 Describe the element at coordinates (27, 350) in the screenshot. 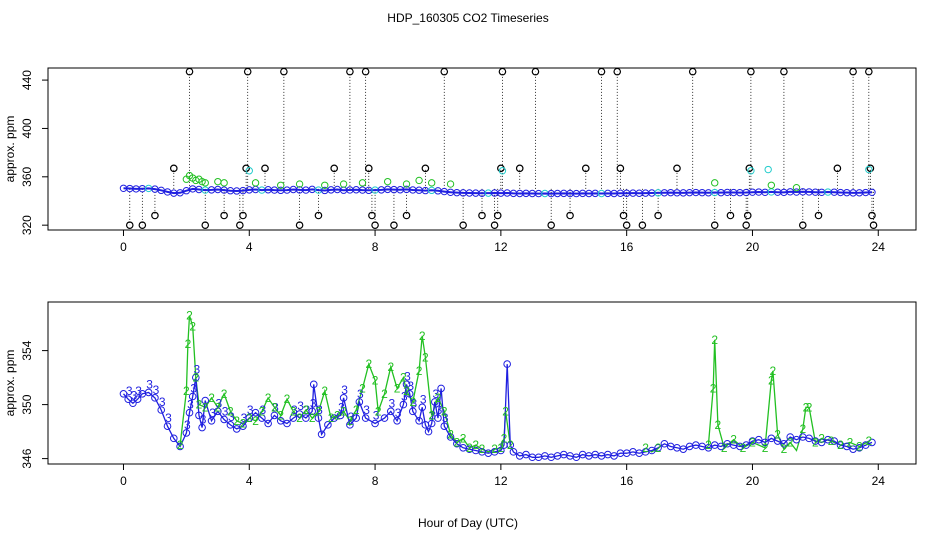

I see `y-tick-label: 354` at that location.